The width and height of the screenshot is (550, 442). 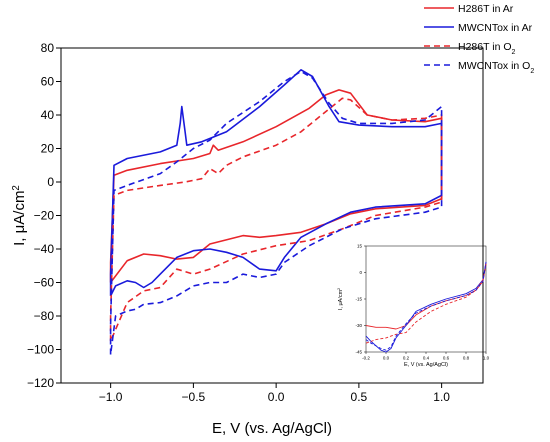 What do you see at coordinates (48, 149) in the screenshot?
I see `y-tick-label: 20` at bounding box center [48, 149].